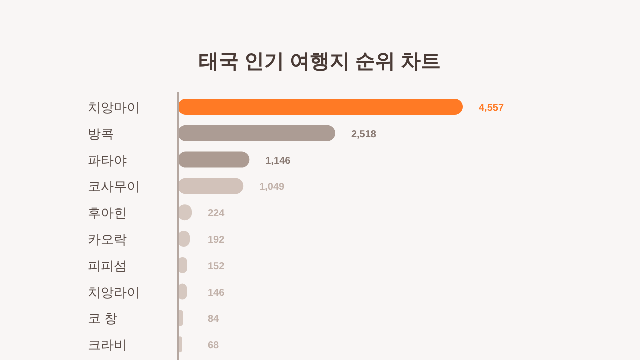  I want to click on data-label: 1,146, so click(279, 161).